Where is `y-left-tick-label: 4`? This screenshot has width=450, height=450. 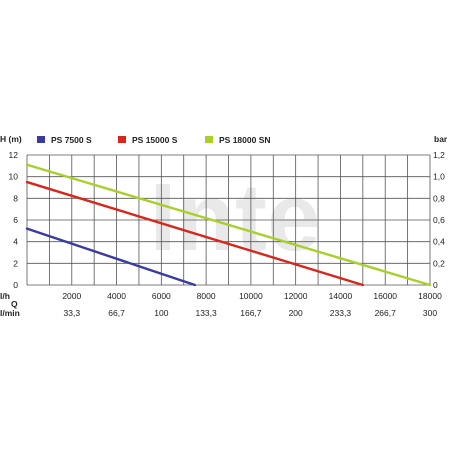
y-left-tick-label: 4 is located at coordinates (15, 242).